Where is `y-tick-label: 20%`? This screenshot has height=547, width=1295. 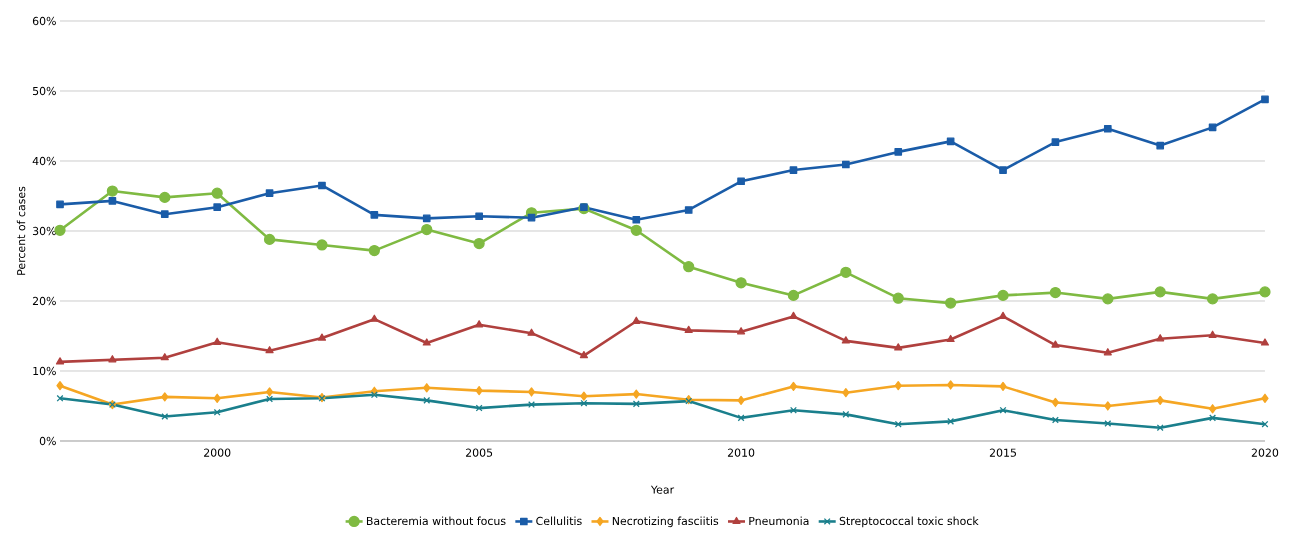 y-tick-label: 20% is located at coordinates (44, 301).